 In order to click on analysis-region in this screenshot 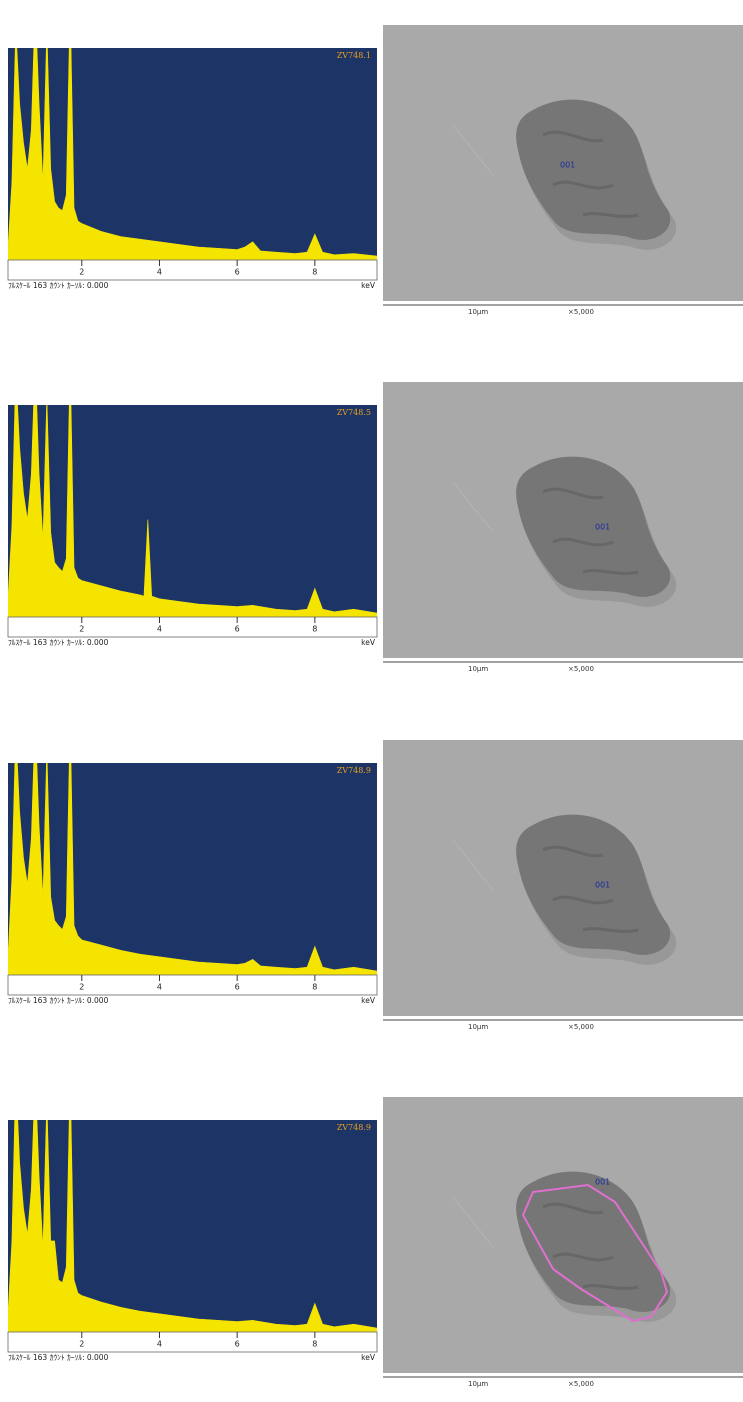, I will do `click(595, 1253)`.